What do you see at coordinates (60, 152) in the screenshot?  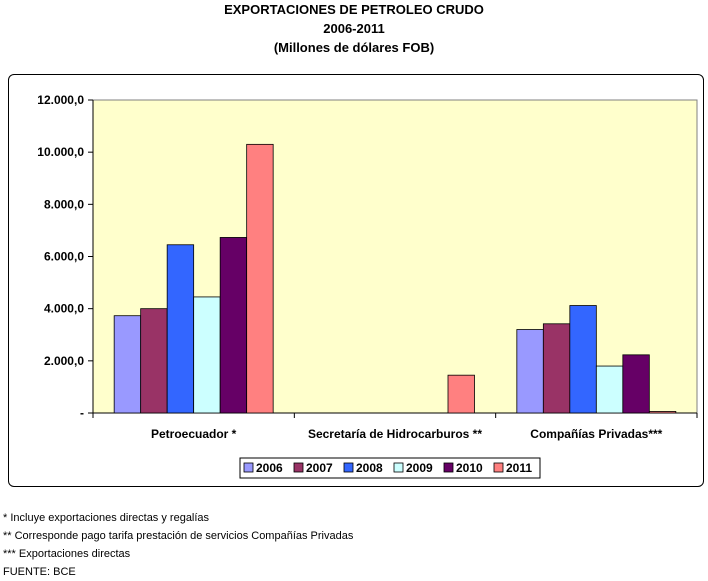 I see `y-tick-label: 10.000,0` at bounding box center [60, 152].